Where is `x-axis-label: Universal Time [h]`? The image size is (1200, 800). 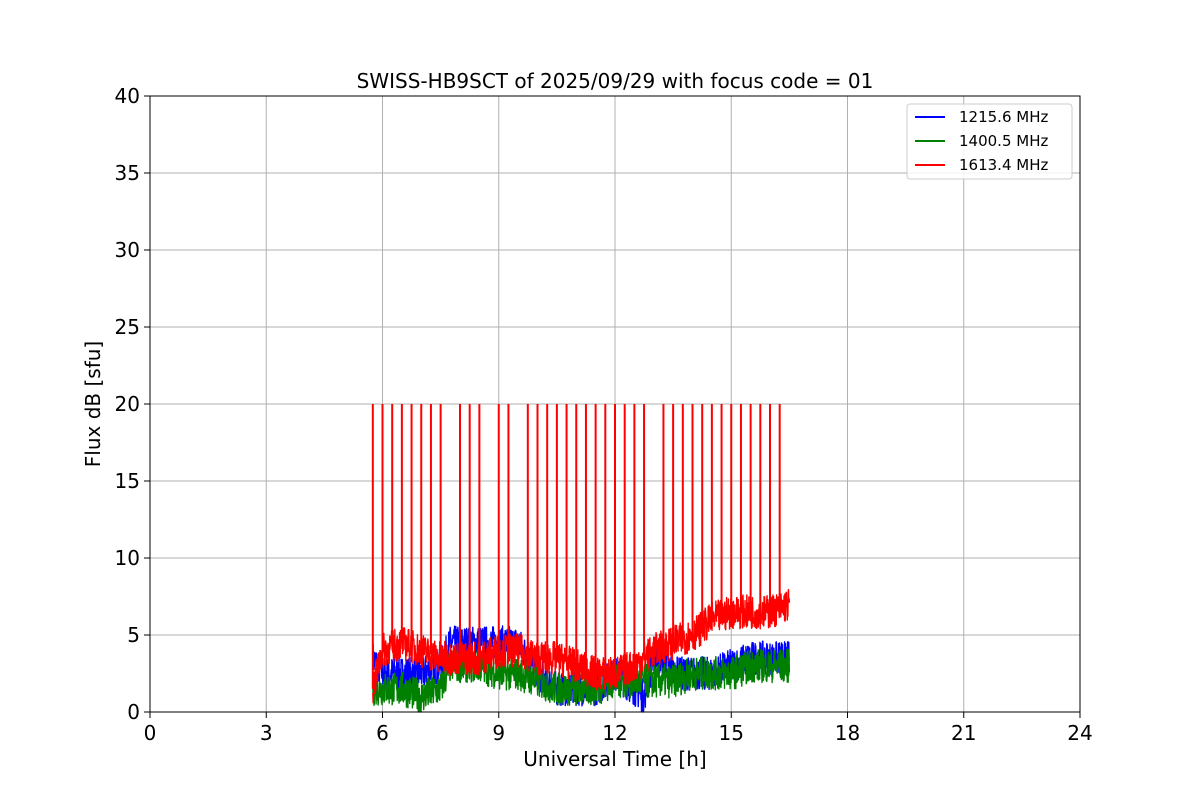 x-axis-label: Universal Time [h] is located at coordinates (614, 759).